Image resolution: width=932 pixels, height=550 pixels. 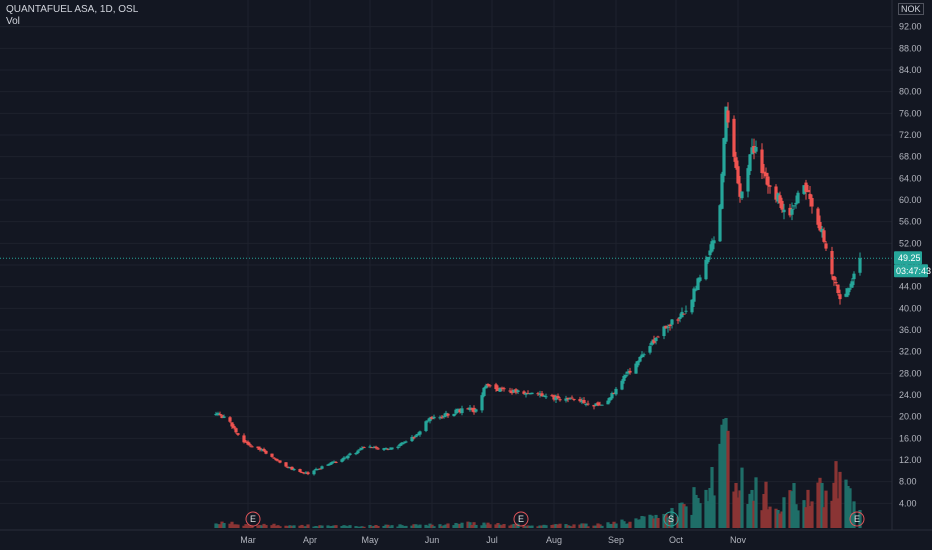 What do you see at coordinates (554, 540) in the screenshot?
I see `x-tick-label: Aug` at bounding box center [554, 540].